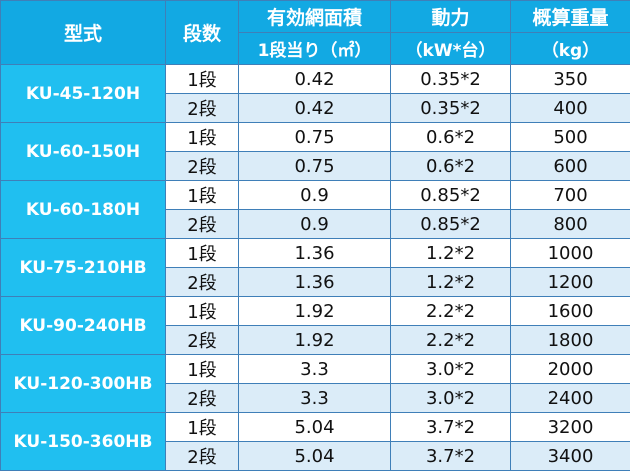 The width and height of the screenshot is (630, 472). What do you see at coordinates (570, 195) in the screenshot?
I see `data-cell: 700` at bounding box center [570, 195].